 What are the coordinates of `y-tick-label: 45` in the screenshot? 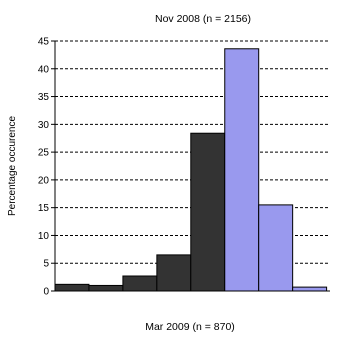 It's located at (44, 42).